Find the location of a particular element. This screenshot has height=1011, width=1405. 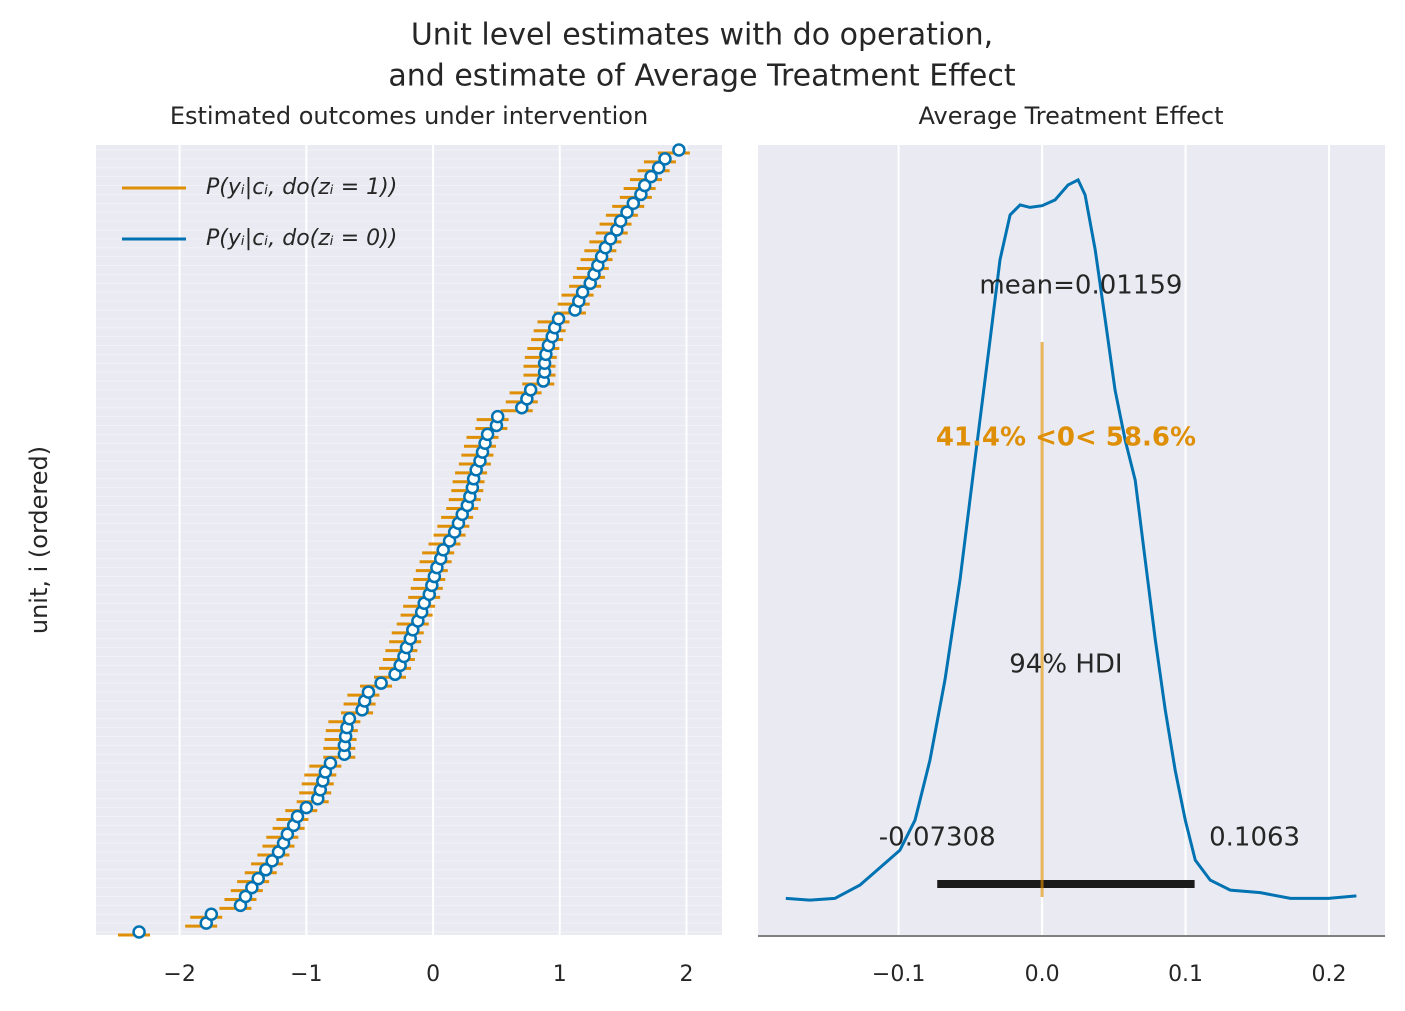

x-tick-label: 2 is located at coordinates (687, 974).